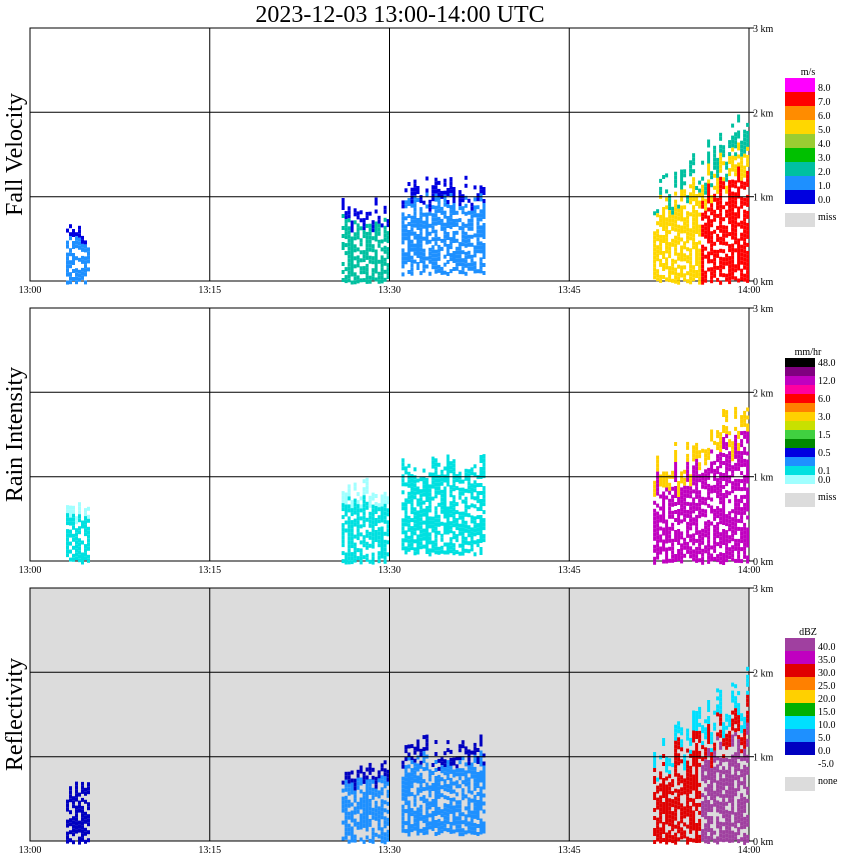 The width and height of the screenshot is (850, 868). I want to click on y-tick-label: 2 km, so click(763, 393).